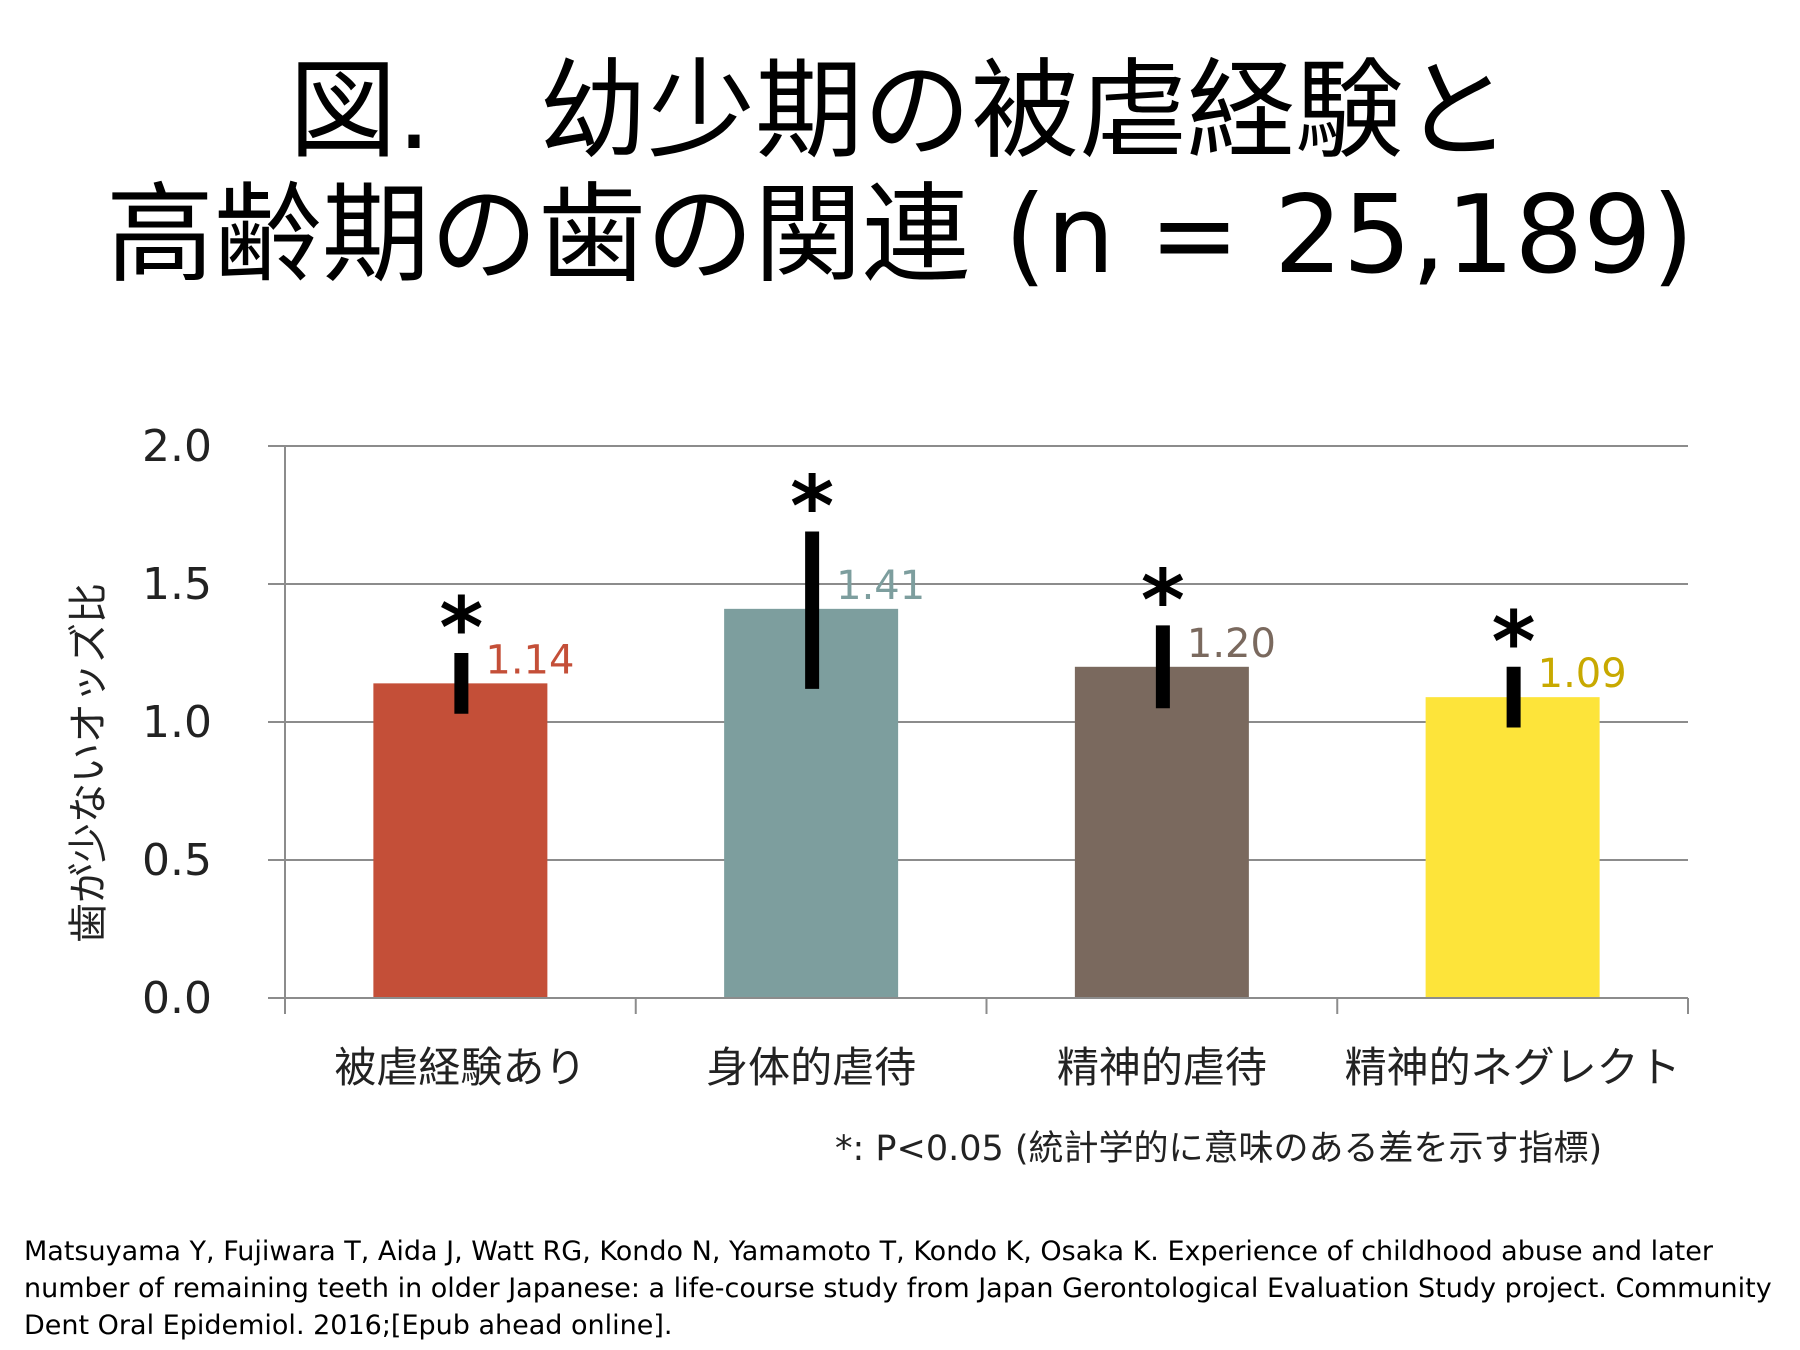 Image resolution: width=1800 pixels, height=1350 pixels. Describe the element at coordinates (880, 586) in the screenshot. I see `value-label: 1.41` at that location.